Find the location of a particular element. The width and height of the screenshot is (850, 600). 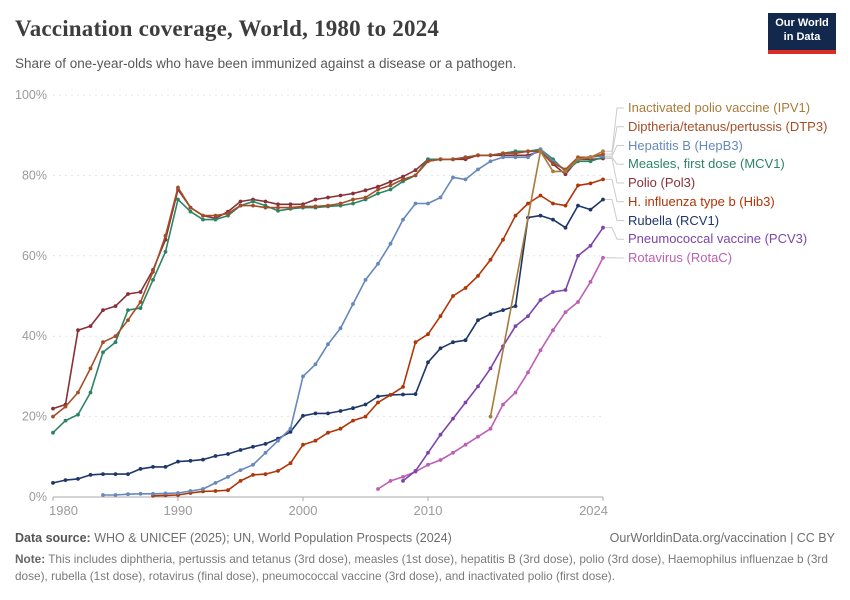

x-tick-label: 2000 is located at coordinates (303, 510).